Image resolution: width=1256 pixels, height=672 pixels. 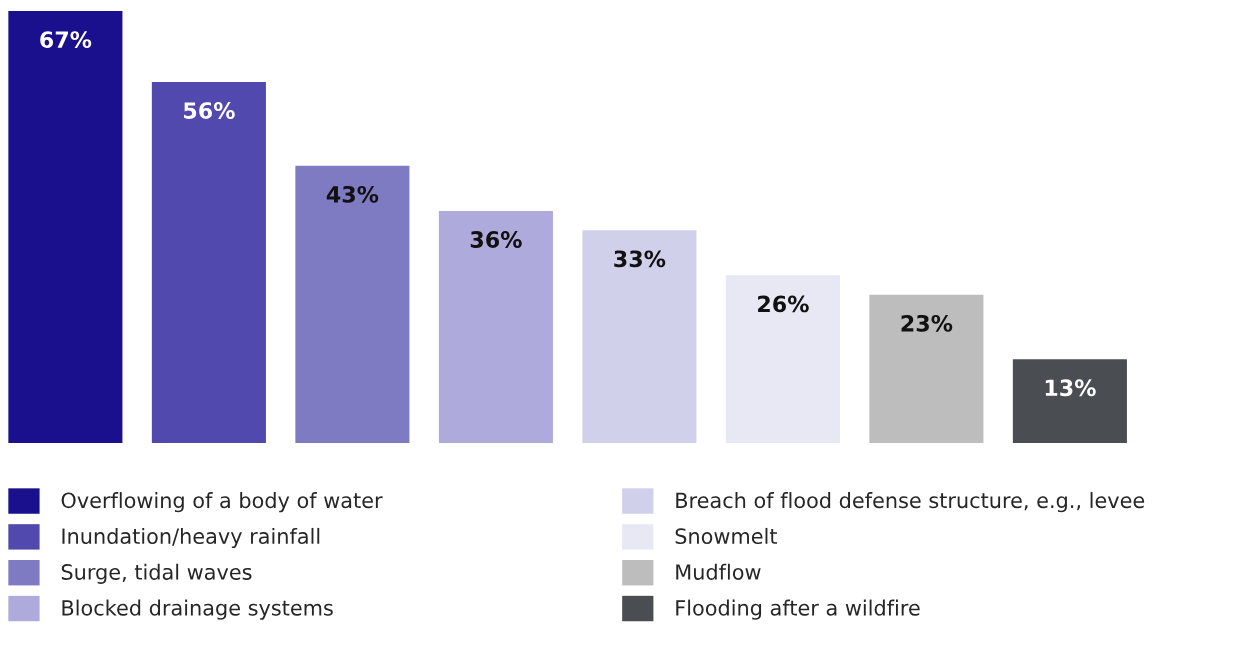 I want to click on legend-label: Breach of flood defense structure, e.g., levee, so click(x=910, y=502).